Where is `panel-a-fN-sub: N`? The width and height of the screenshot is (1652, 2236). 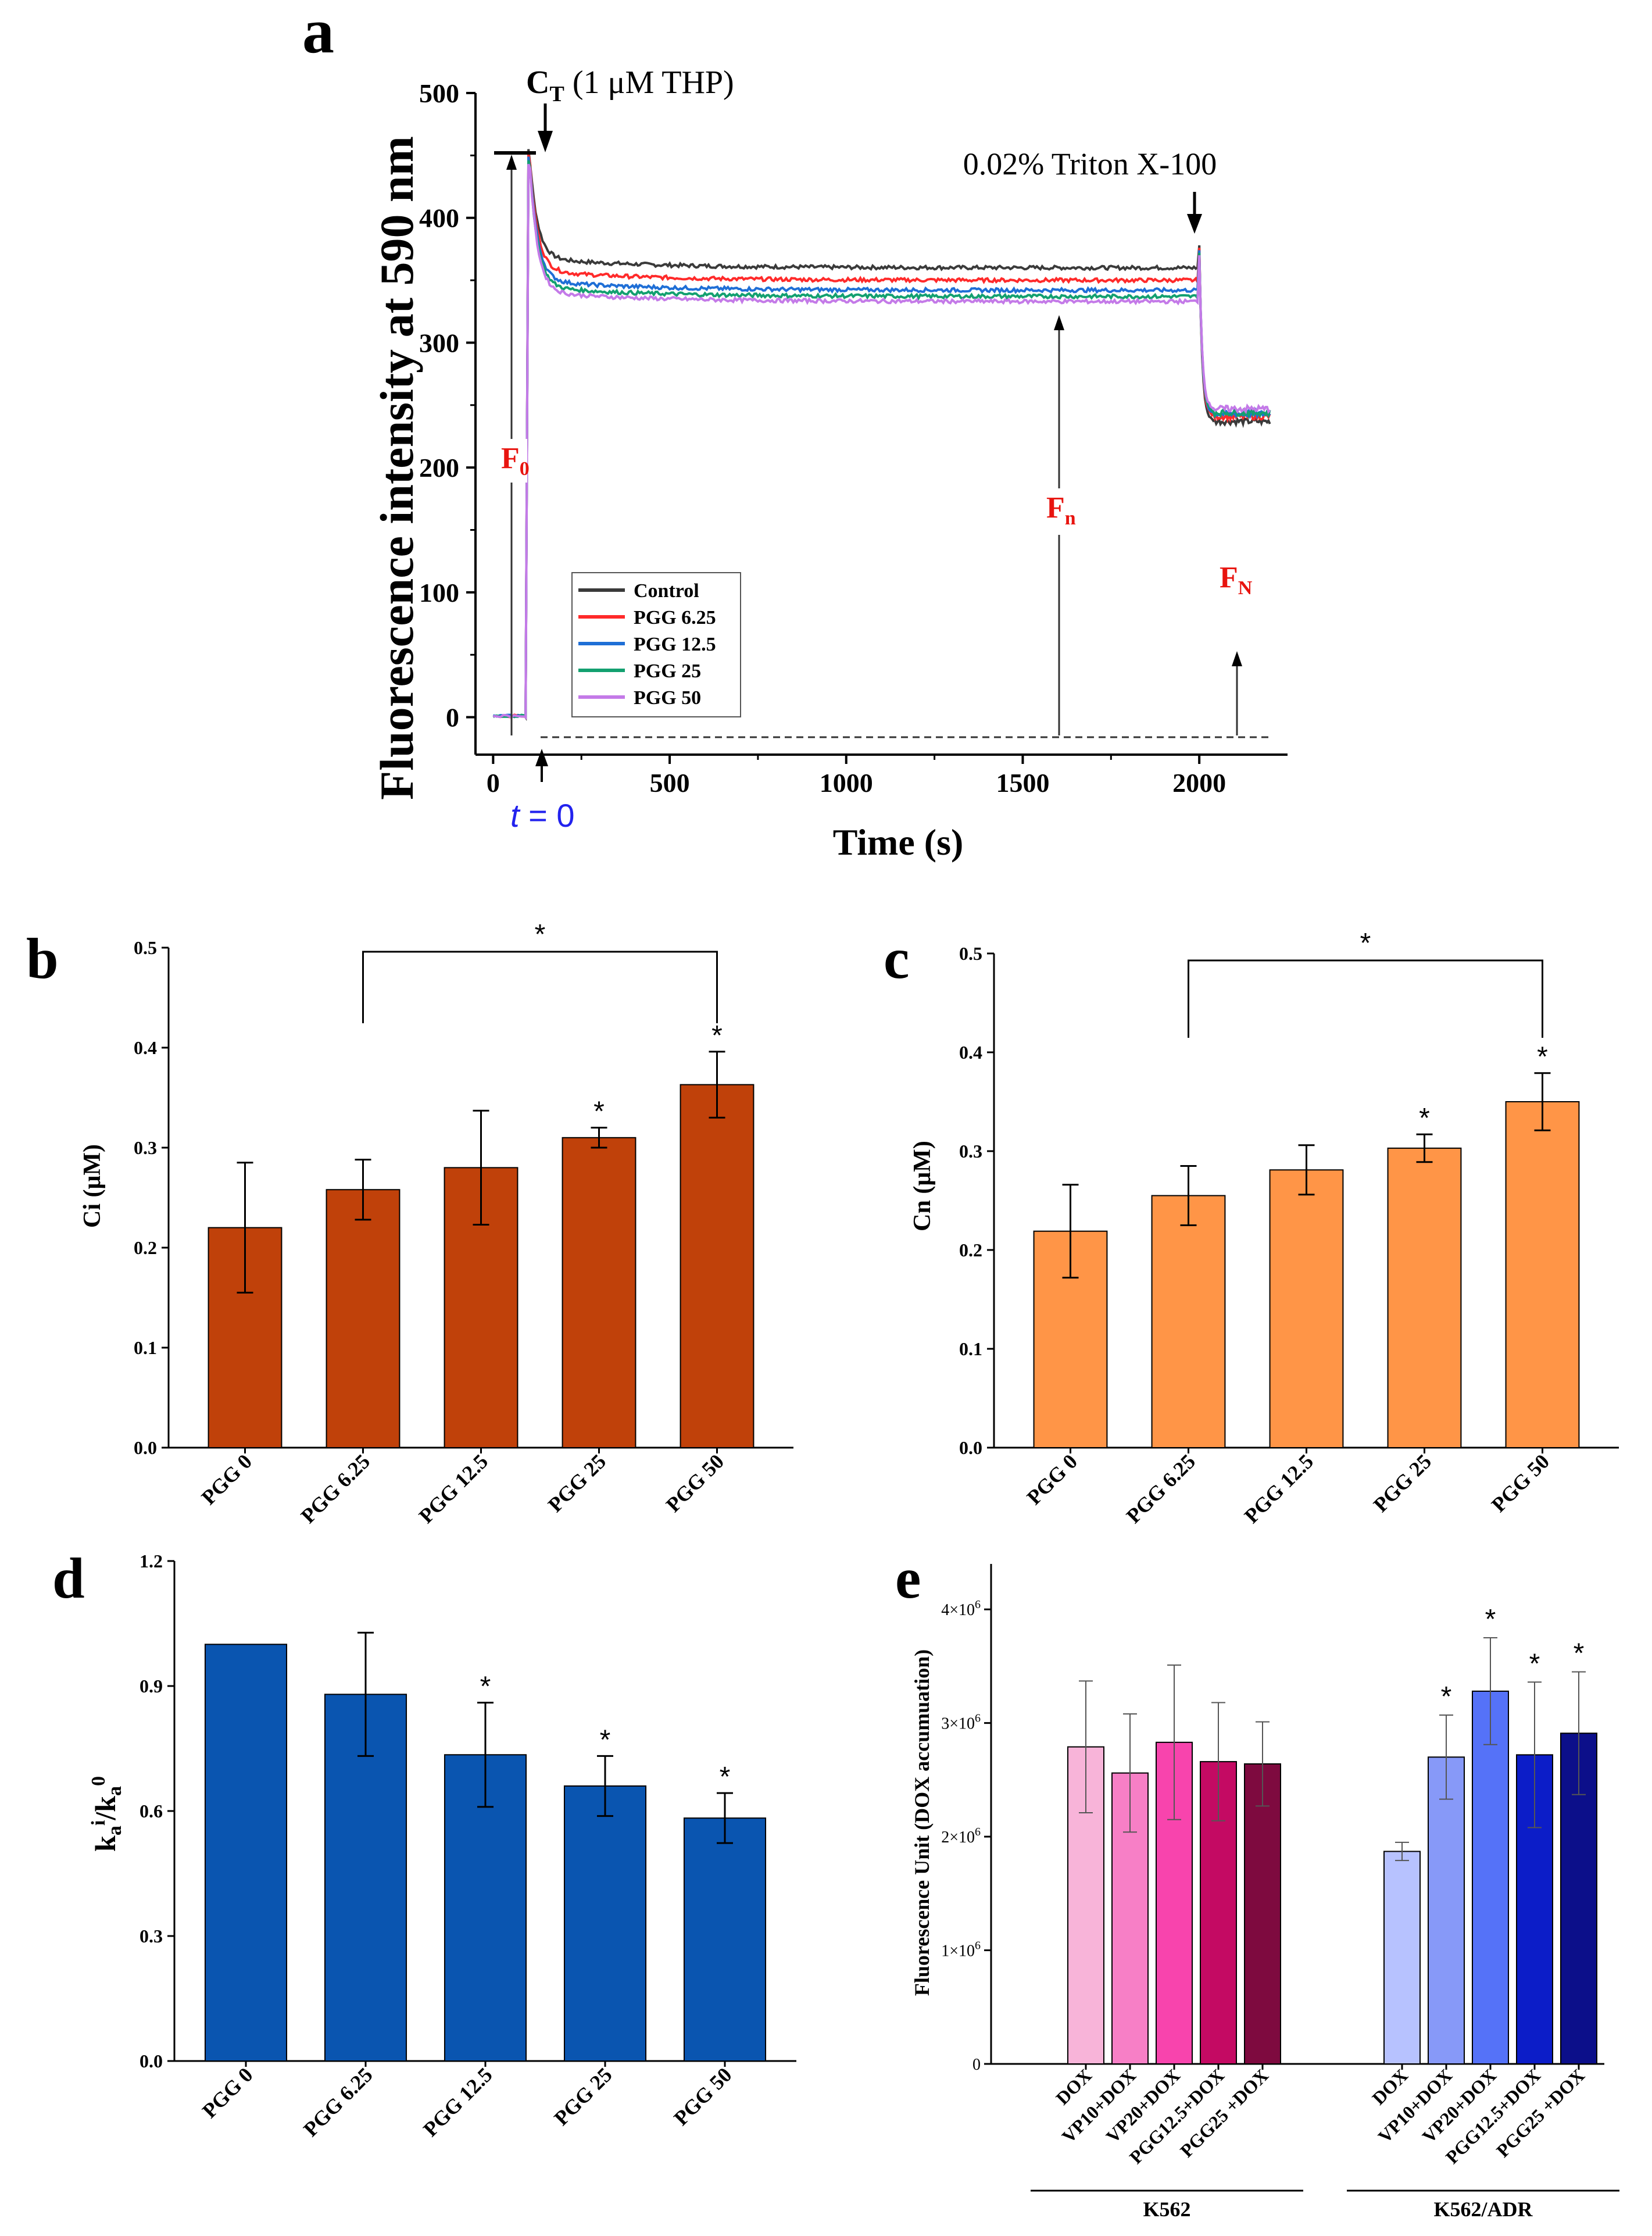 panel-a-fN-sub: N is located at coordinates (1245, 588).